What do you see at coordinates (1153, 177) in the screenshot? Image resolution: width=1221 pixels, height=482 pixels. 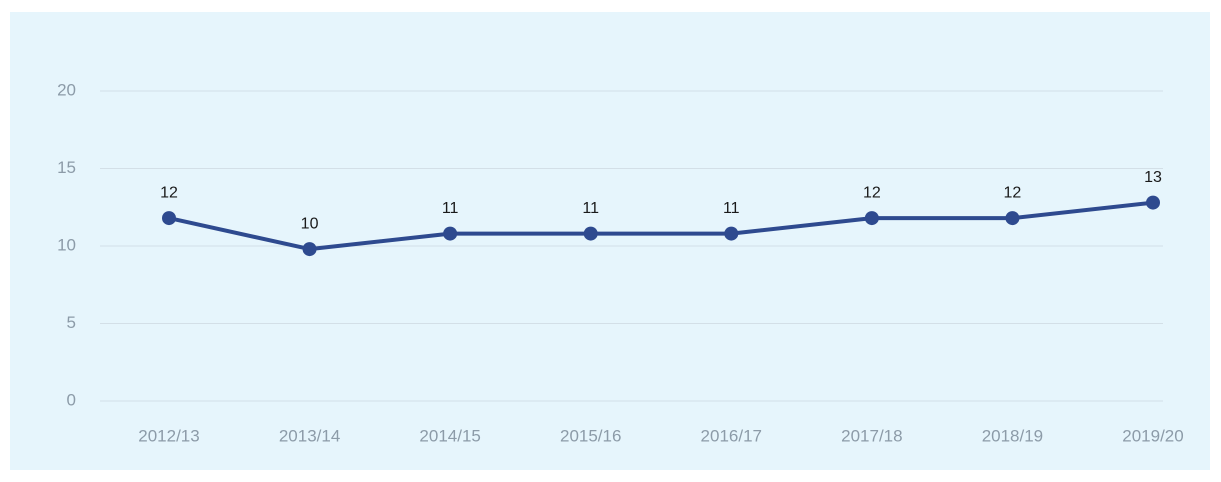 I see `data-label: 13` at bounding box center [1153, 177].